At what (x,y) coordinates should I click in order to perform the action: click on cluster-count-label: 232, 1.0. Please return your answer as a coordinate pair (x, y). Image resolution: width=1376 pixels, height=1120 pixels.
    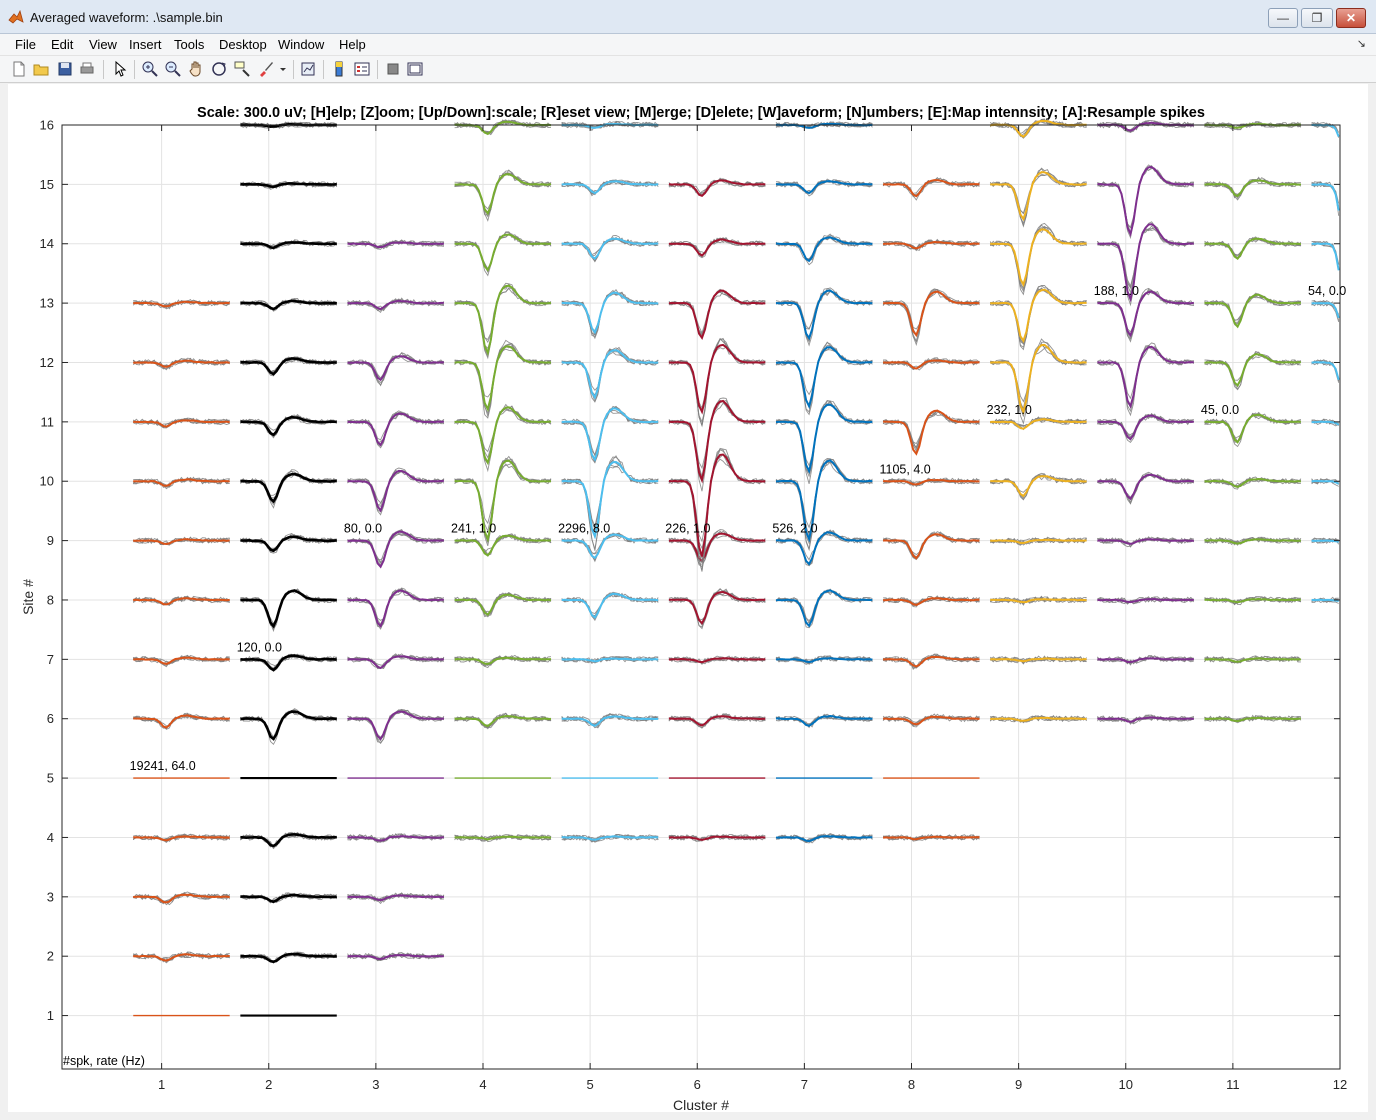
    Looking at the image, I should click on (1009, 410).